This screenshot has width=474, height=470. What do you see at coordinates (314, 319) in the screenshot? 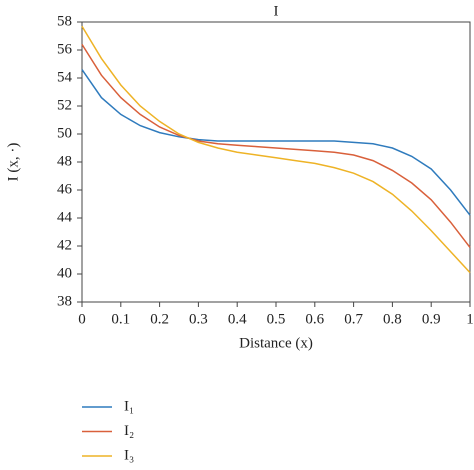
I see `x-tick-label: 0.6` at bounding box center [314, 319].